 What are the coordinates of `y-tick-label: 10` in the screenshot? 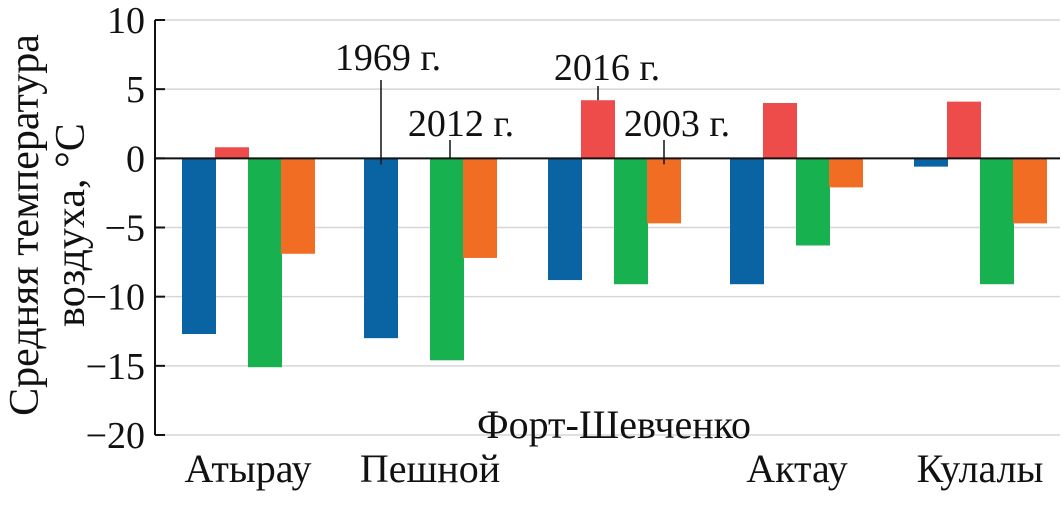 It's located at (126, 21).